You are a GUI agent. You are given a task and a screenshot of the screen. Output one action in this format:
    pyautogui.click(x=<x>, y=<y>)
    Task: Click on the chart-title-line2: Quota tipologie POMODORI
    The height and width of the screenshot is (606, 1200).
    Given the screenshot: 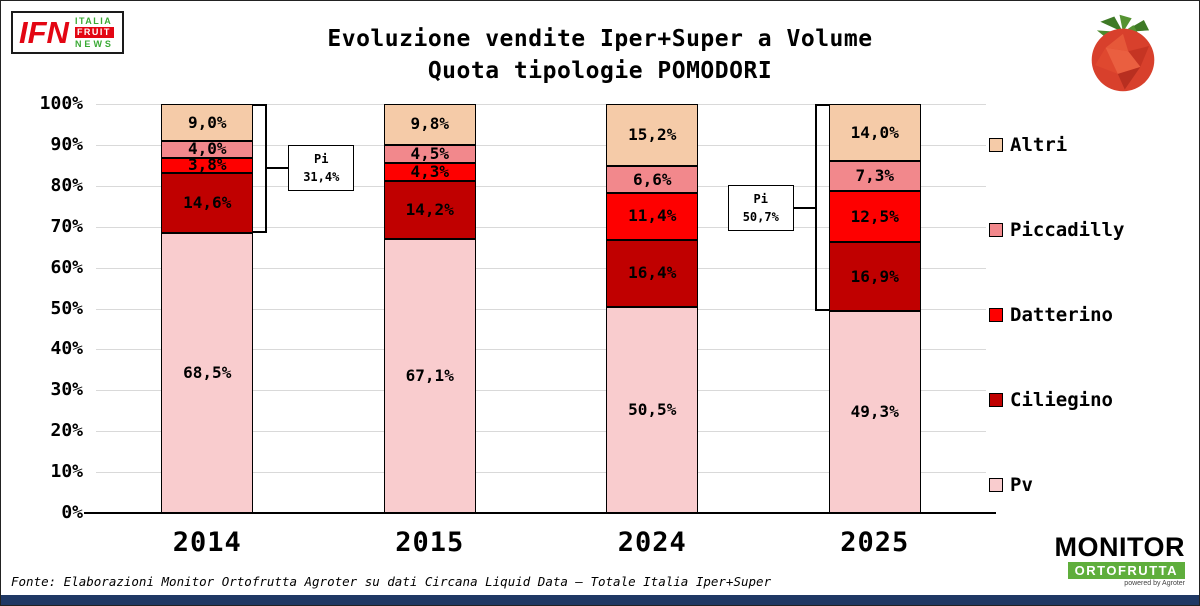 What is the action you would take?
    pyautogui.click(x=600, y=71)
    